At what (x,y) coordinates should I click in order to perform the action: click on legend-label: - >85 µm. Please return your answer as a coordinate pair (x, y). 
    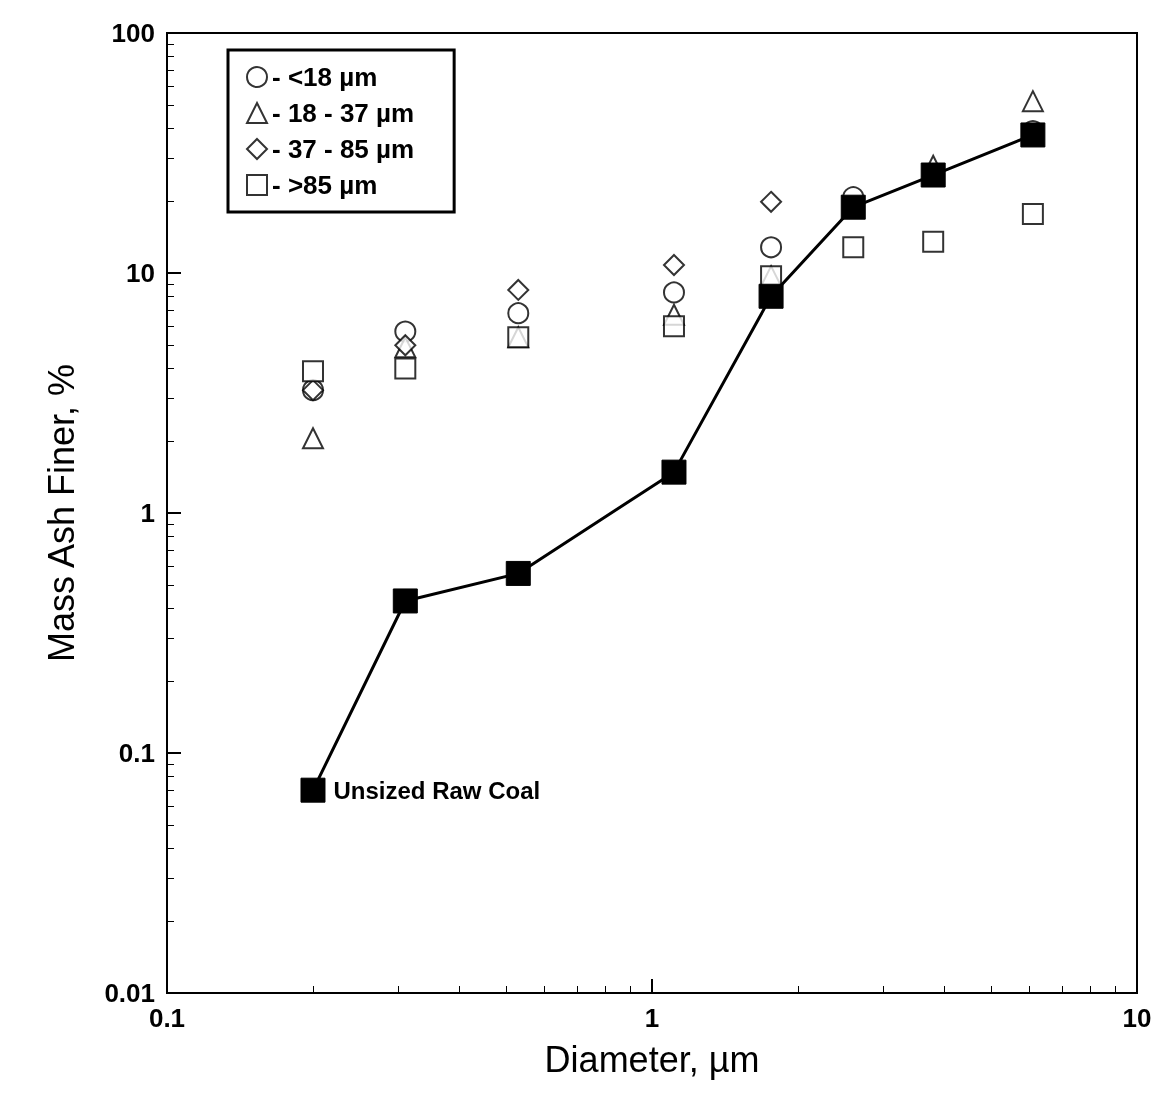
    Looking at the image, I should click on (325, 185).